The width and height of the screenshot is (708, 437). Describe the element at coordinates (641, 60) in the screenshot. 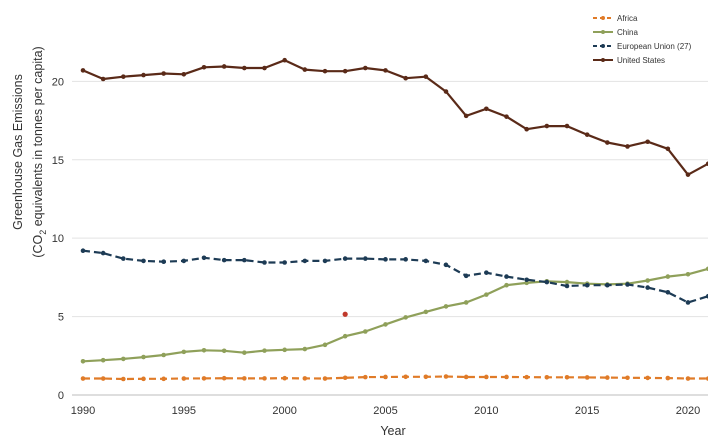

I see `legend-label: United States` at that location.